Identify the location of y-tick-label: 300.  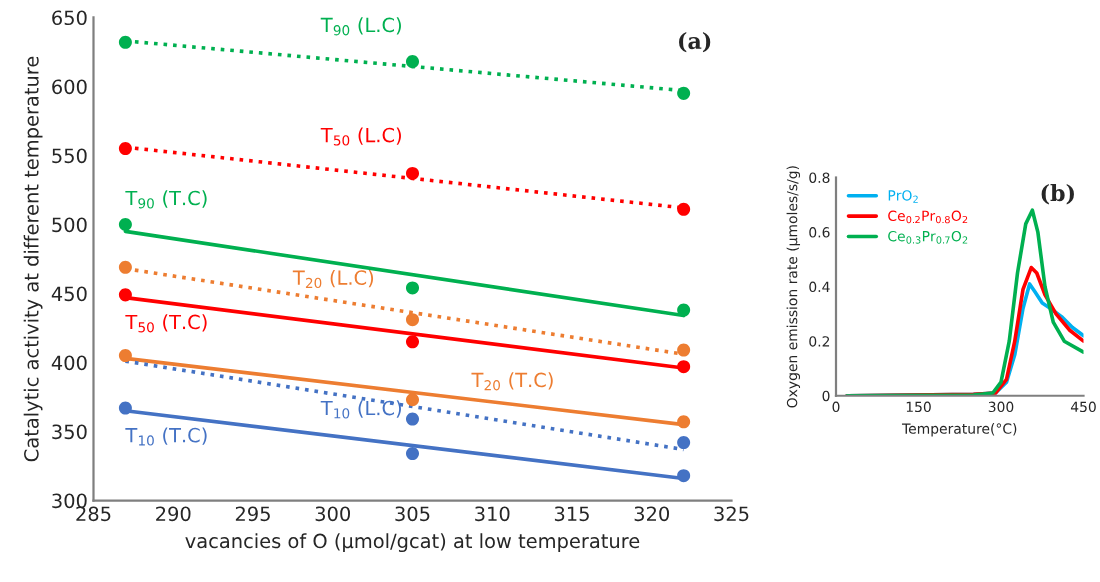
(69, 501).